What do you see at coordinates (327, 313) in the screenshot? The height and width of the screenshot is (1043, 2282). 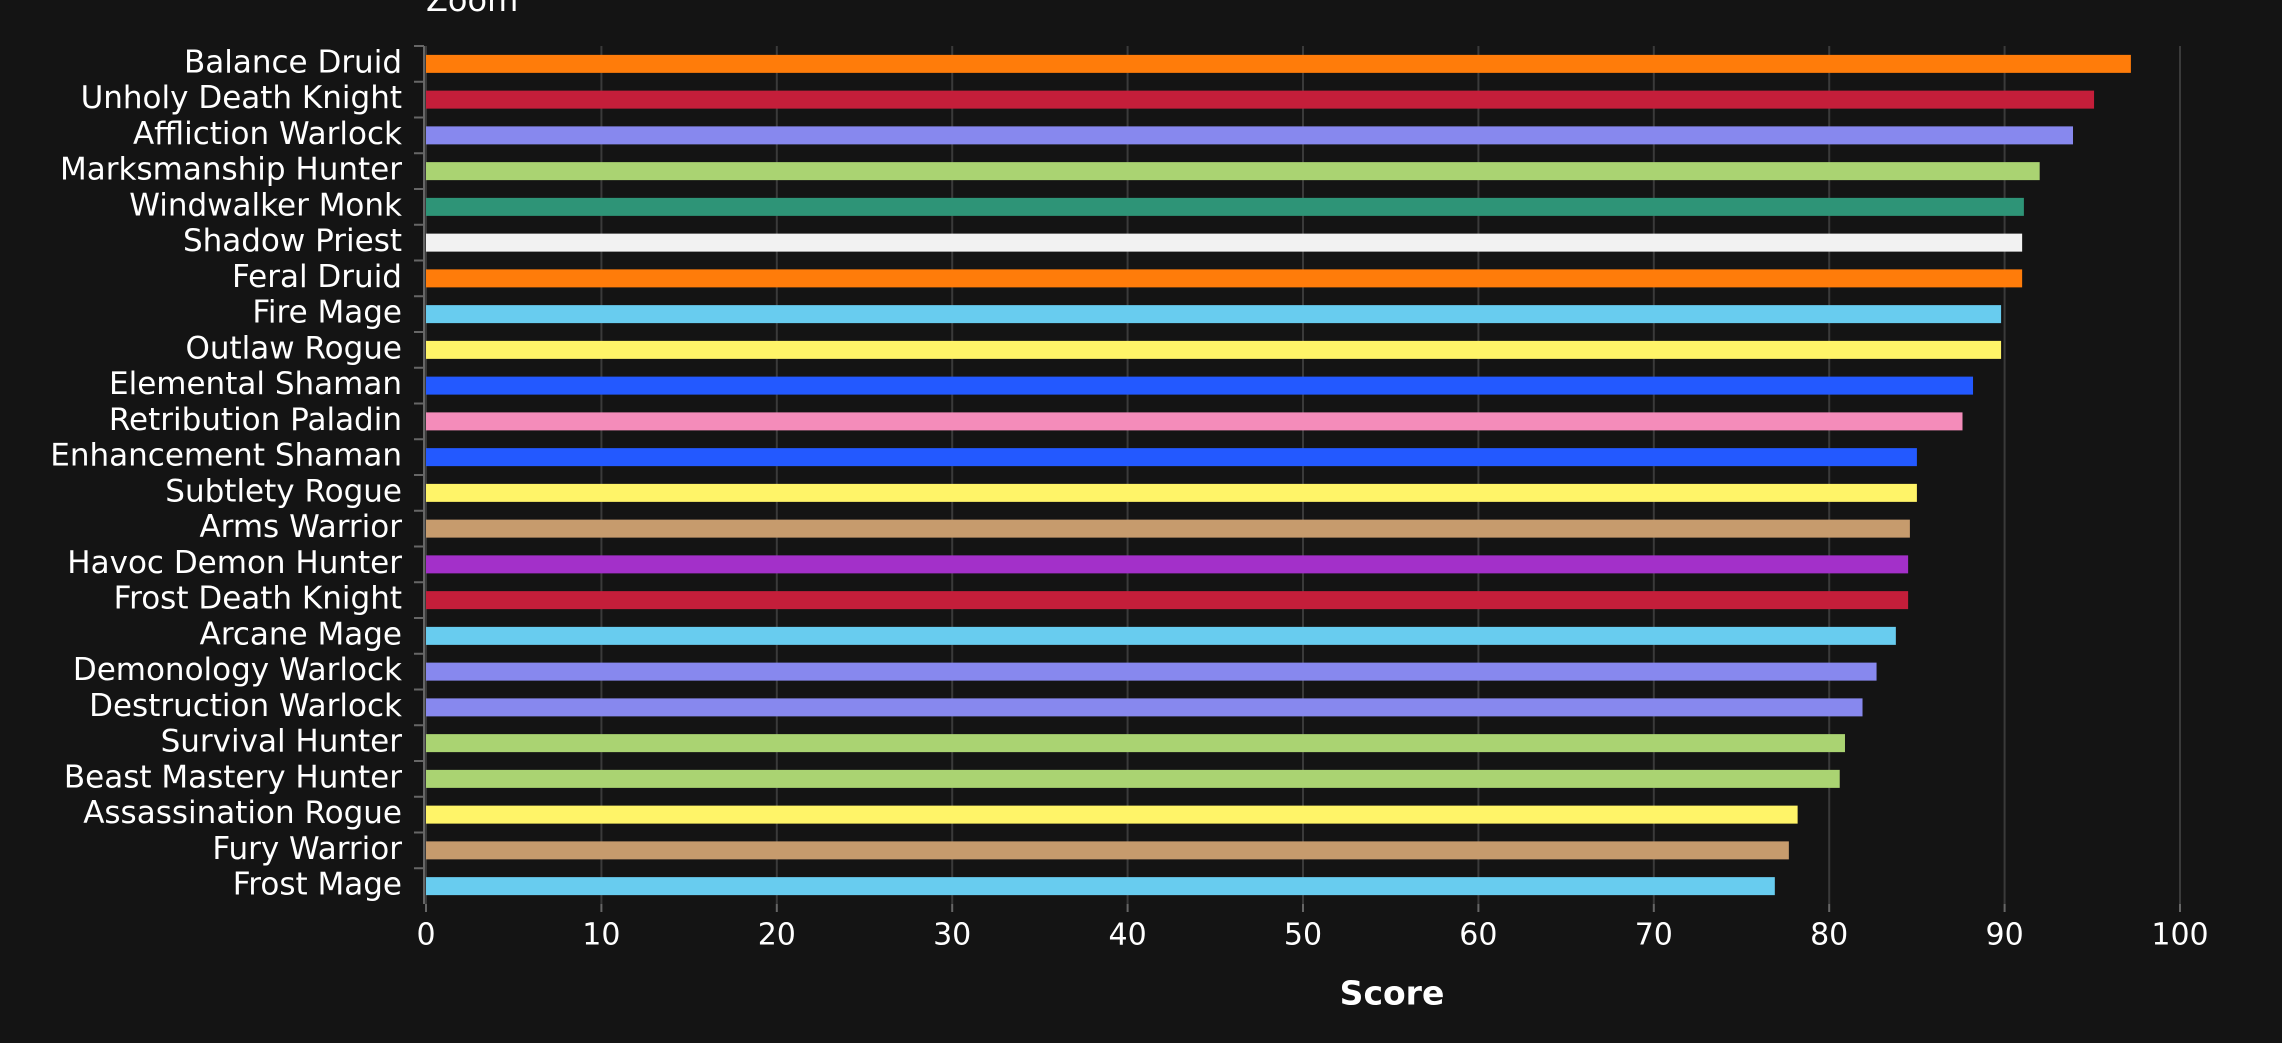 I see `y-tick-label: Fire Mage` at bounding box center [327, 313].